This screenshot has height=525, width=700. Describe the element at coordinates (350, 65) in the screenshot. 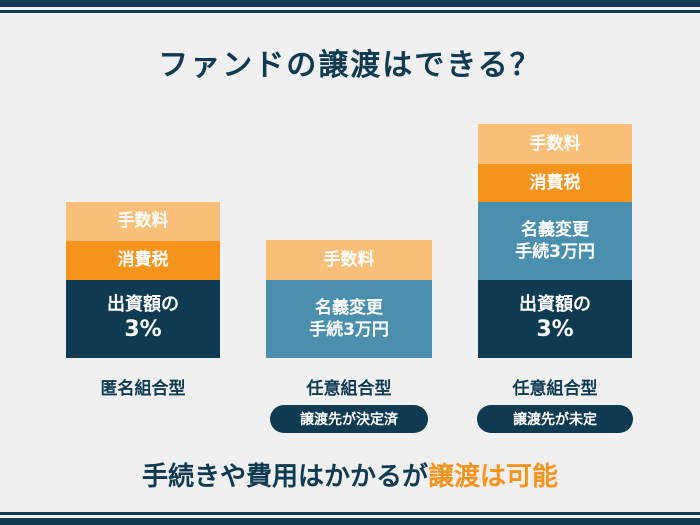

I see `page-title: ファンドの譲渡はできる？` at that location.